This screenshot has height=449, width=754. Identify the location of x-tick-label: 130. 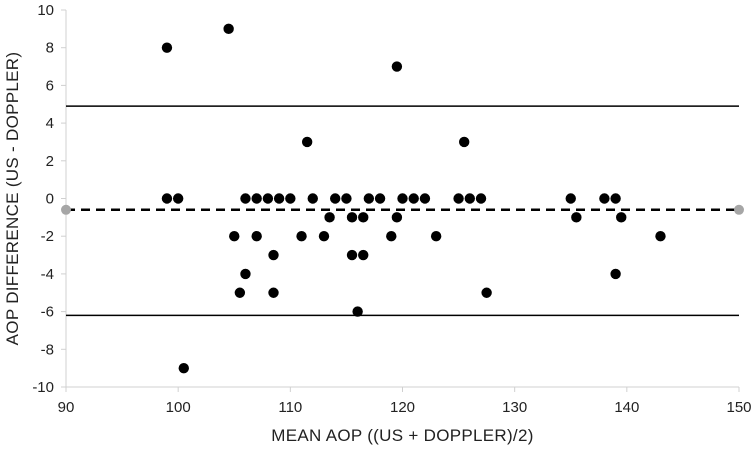
(514, 407).